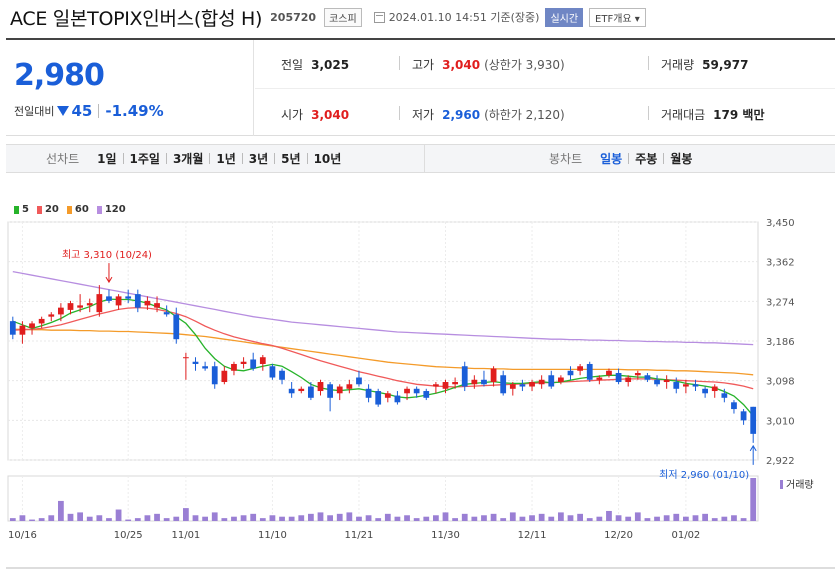 This screenshot has width=835, height=571. What do you see at coordinates (780, 302) in the screenshot?
I see `y-tick-label: 3,274` at bounding box center [780, 302].